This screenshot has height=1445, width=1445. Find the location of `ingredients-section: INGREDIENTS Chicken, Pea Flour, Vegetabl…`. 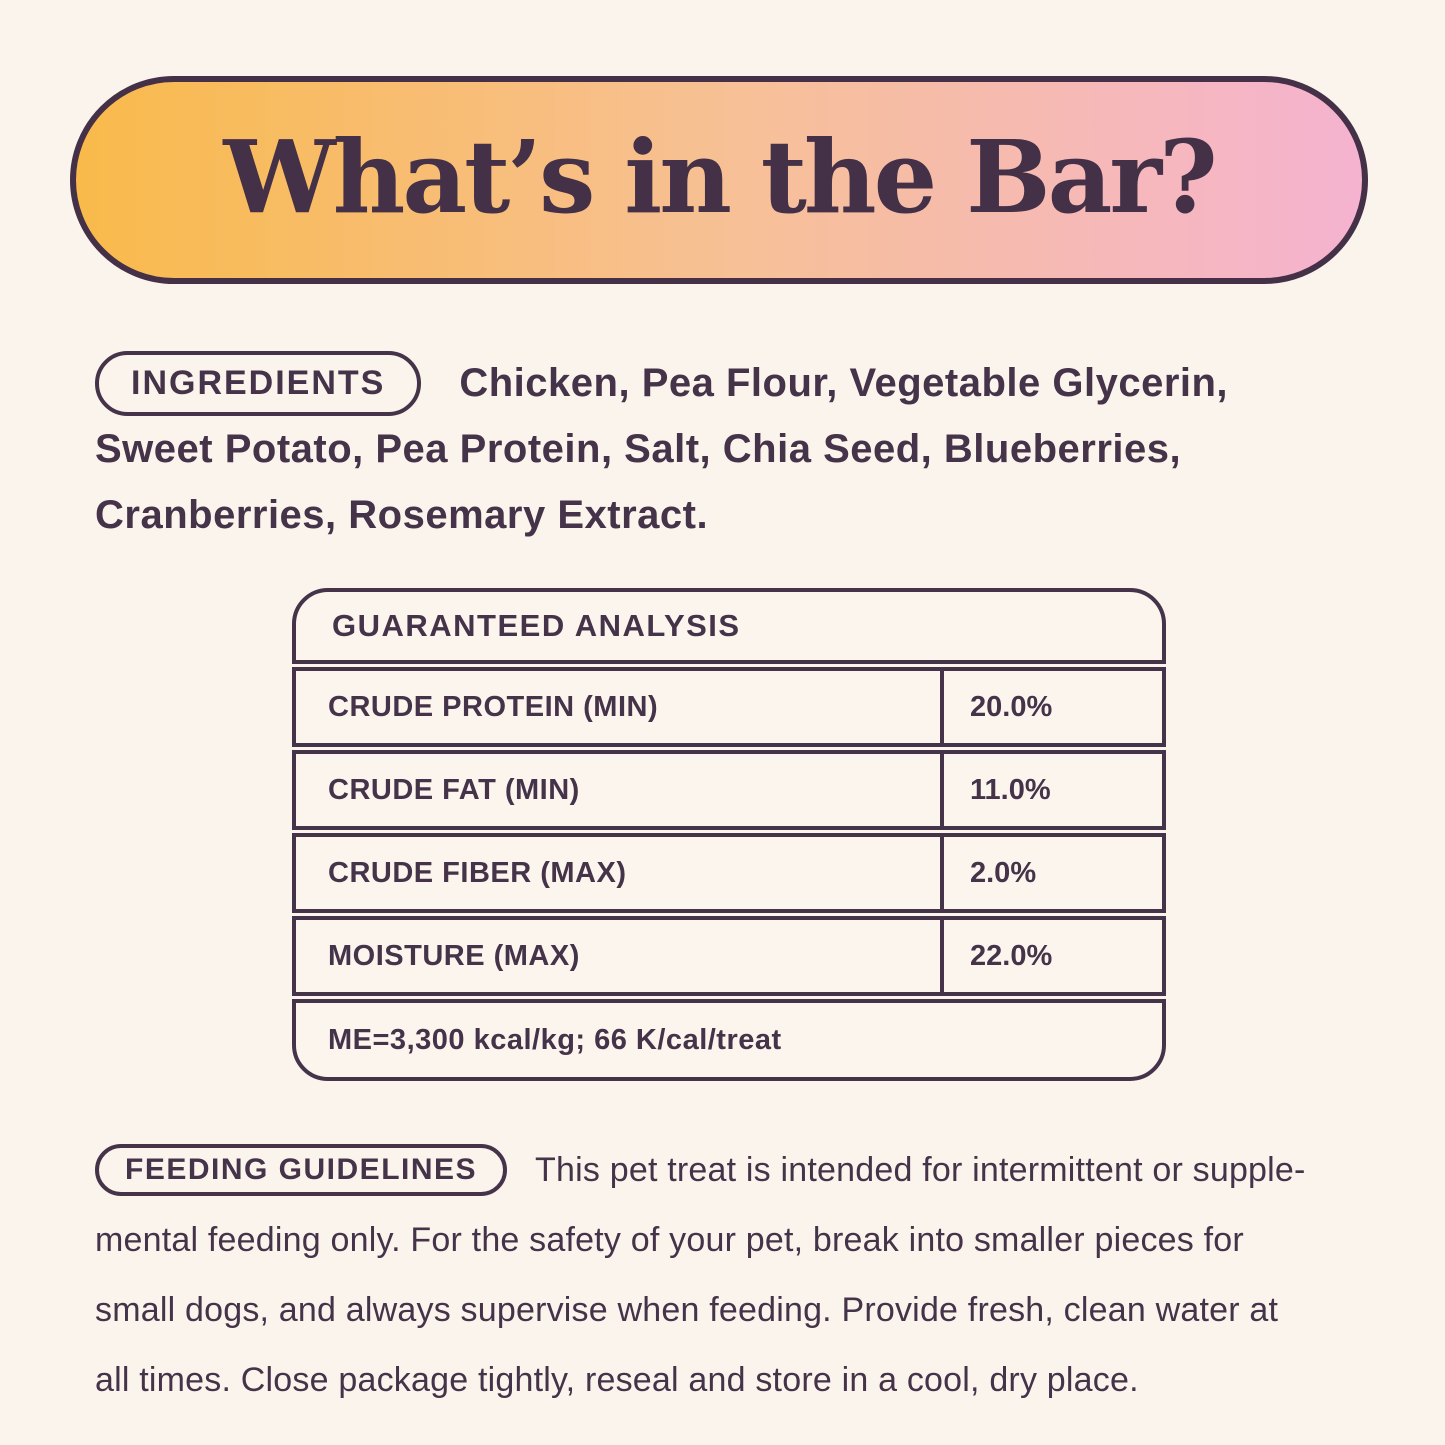

ingredients-section: INGREDIENTS Chicken, Pea Flour, Vegetabl… is located at coordinates (745, 449).